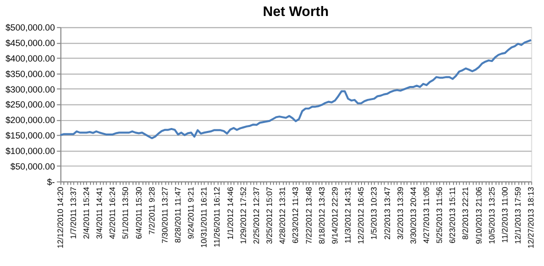 The image size is (544, 266). I want to click on x-tick-label: 7/30/2011 13:27, so click(165, 215).